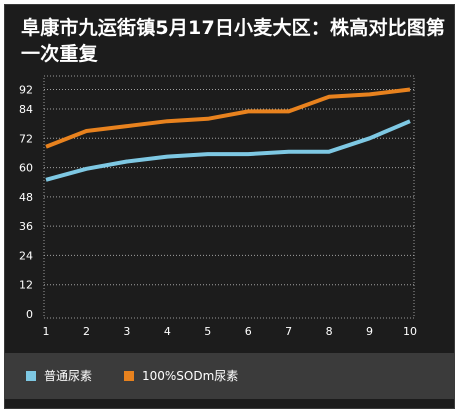 Image resolution: width=461 pixels, height=417 pixels. Describe the element at coordinates (86, 331) in the screenshot. I see `x-tick-label: 2` at that location.